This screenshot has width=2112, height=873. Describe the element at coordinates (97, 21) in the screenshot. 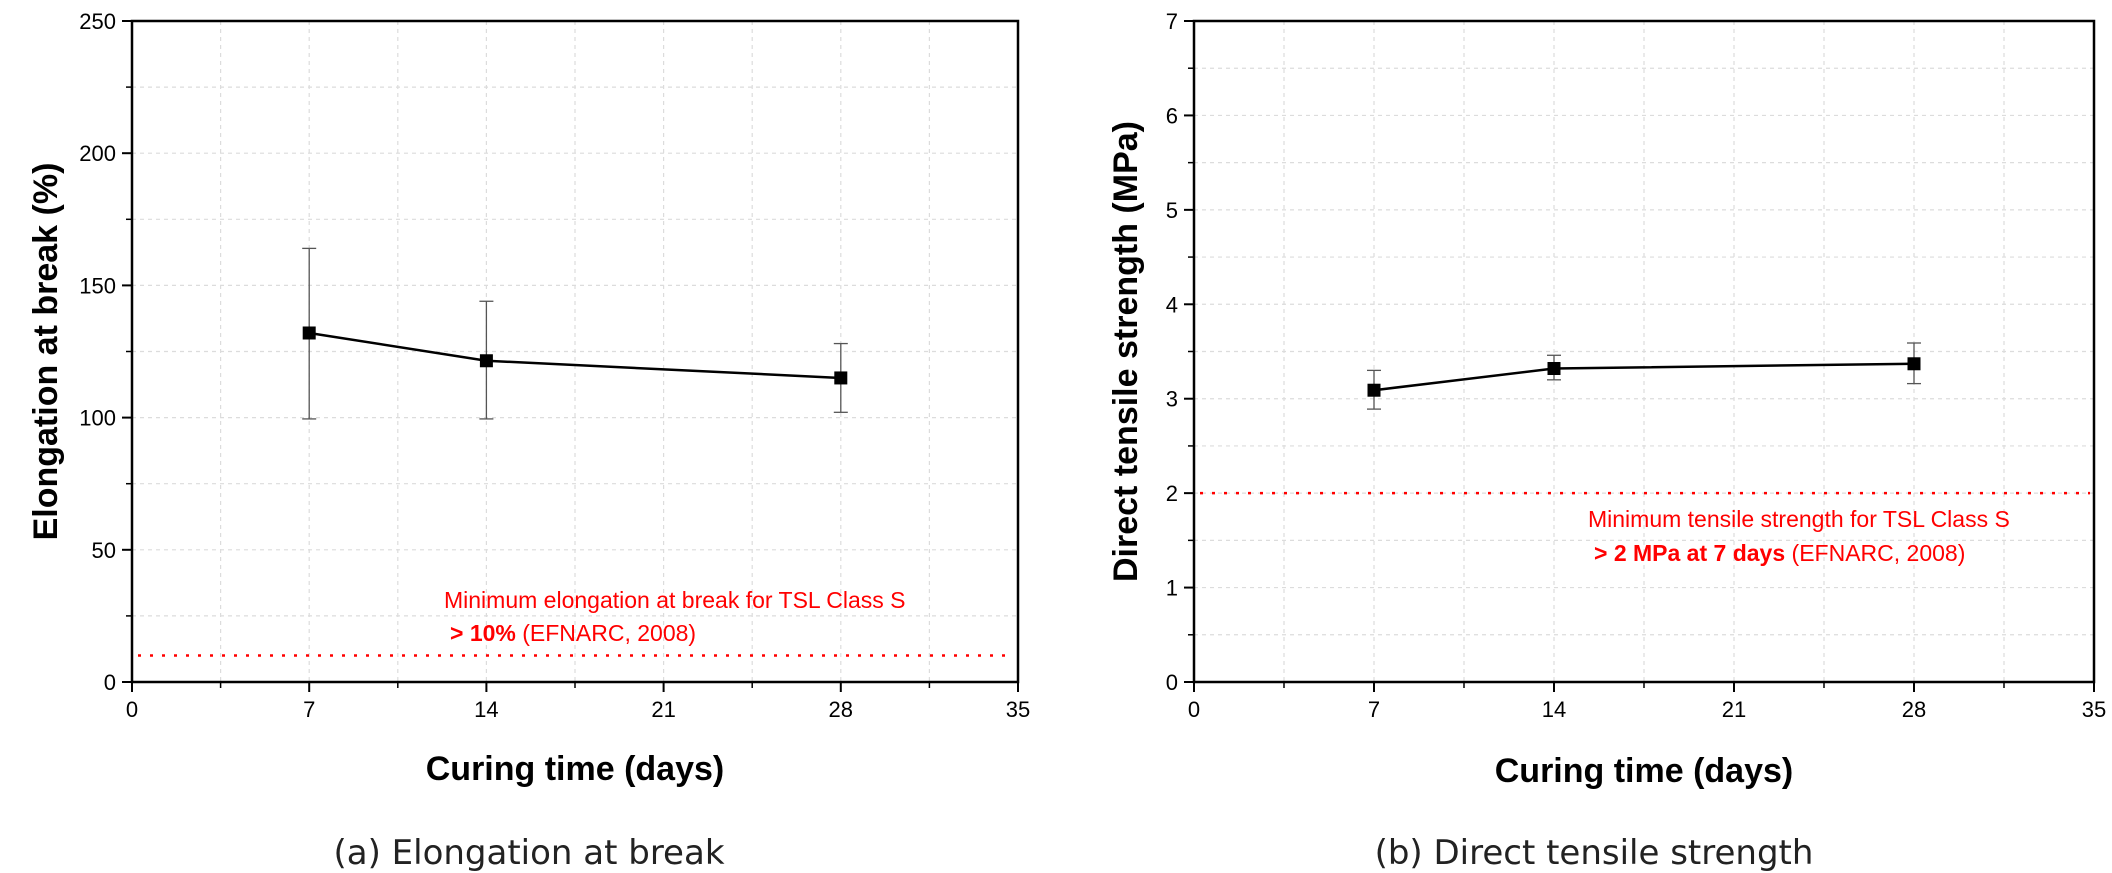

I see `y-tick-label: 250` at that location.